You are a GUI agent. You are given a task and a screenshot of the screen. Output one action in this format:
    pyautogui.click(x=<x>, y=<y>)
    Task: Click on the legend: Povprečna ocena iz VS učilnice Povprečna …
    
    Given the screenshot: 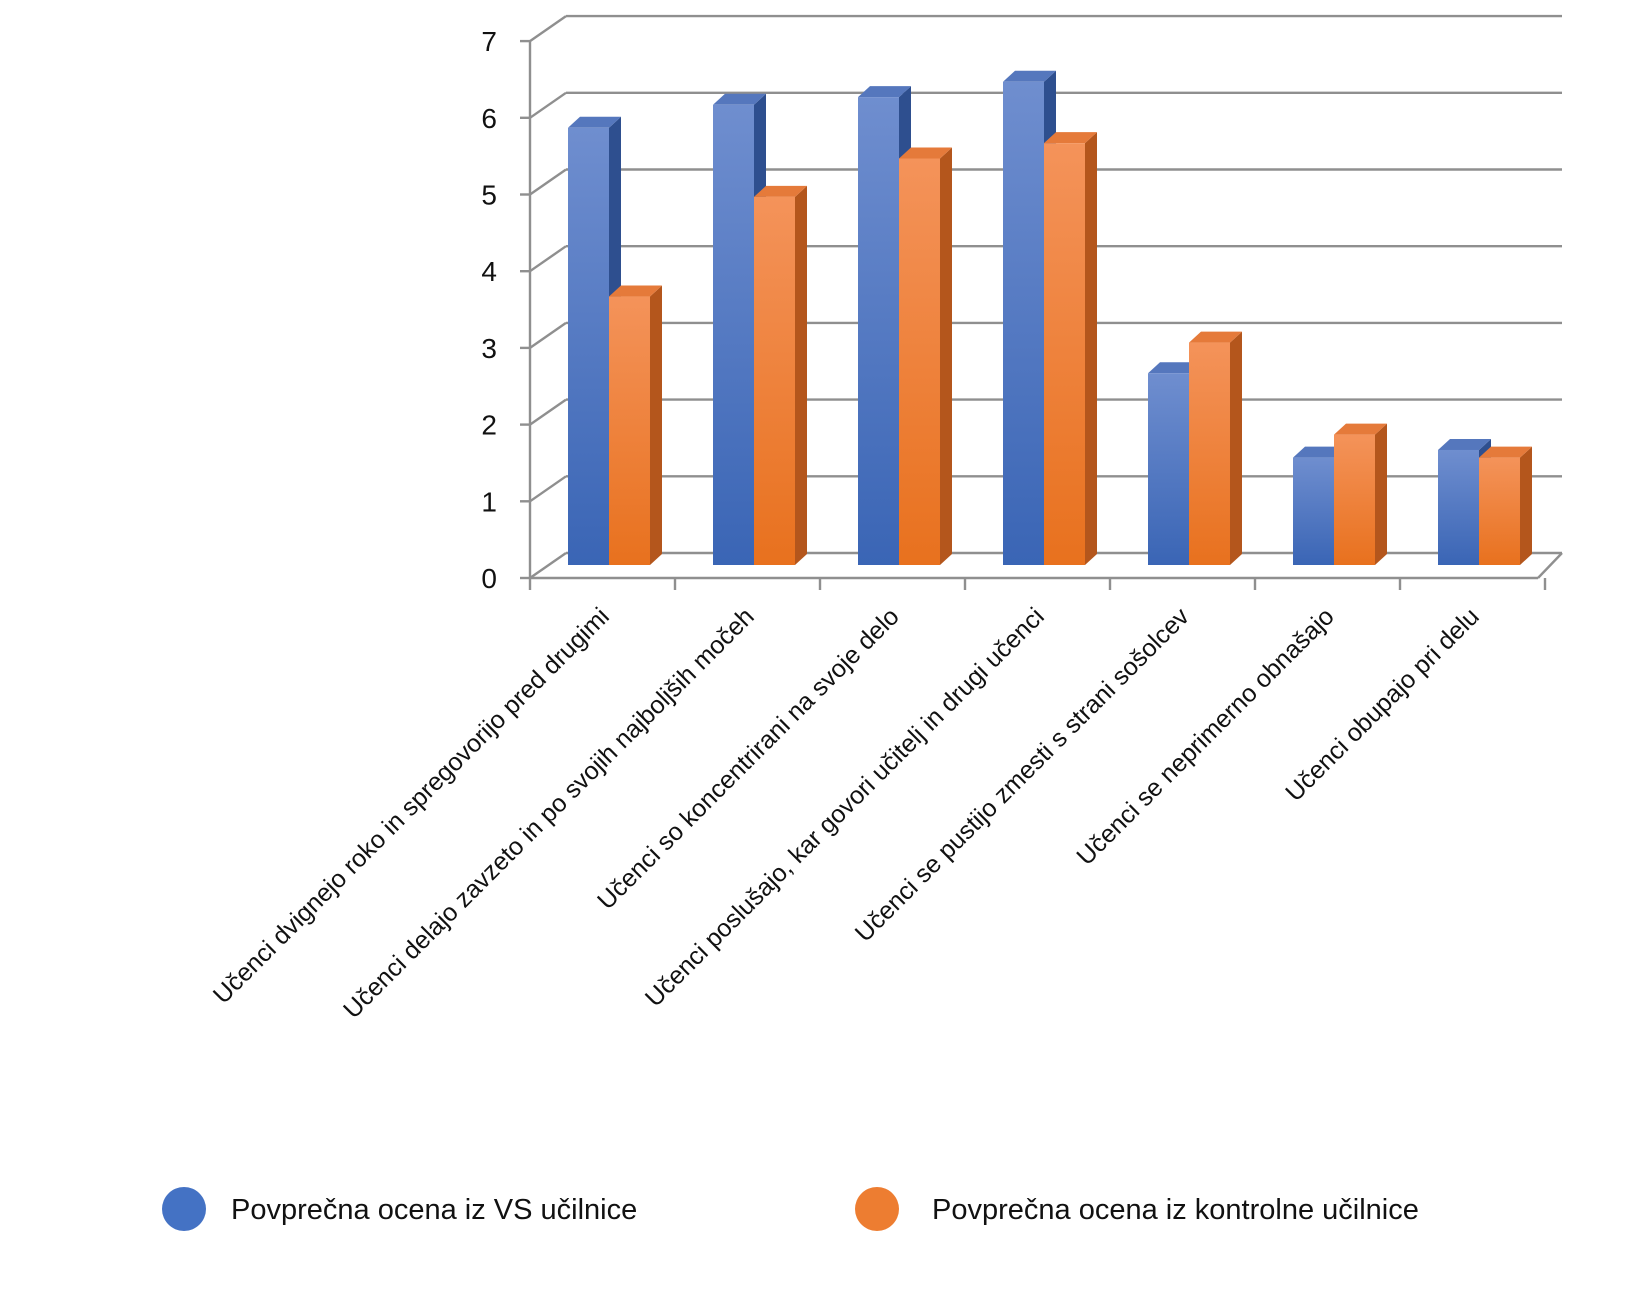 What is the action you would take?
    pyautogui.click(x=790, y=1209)
    